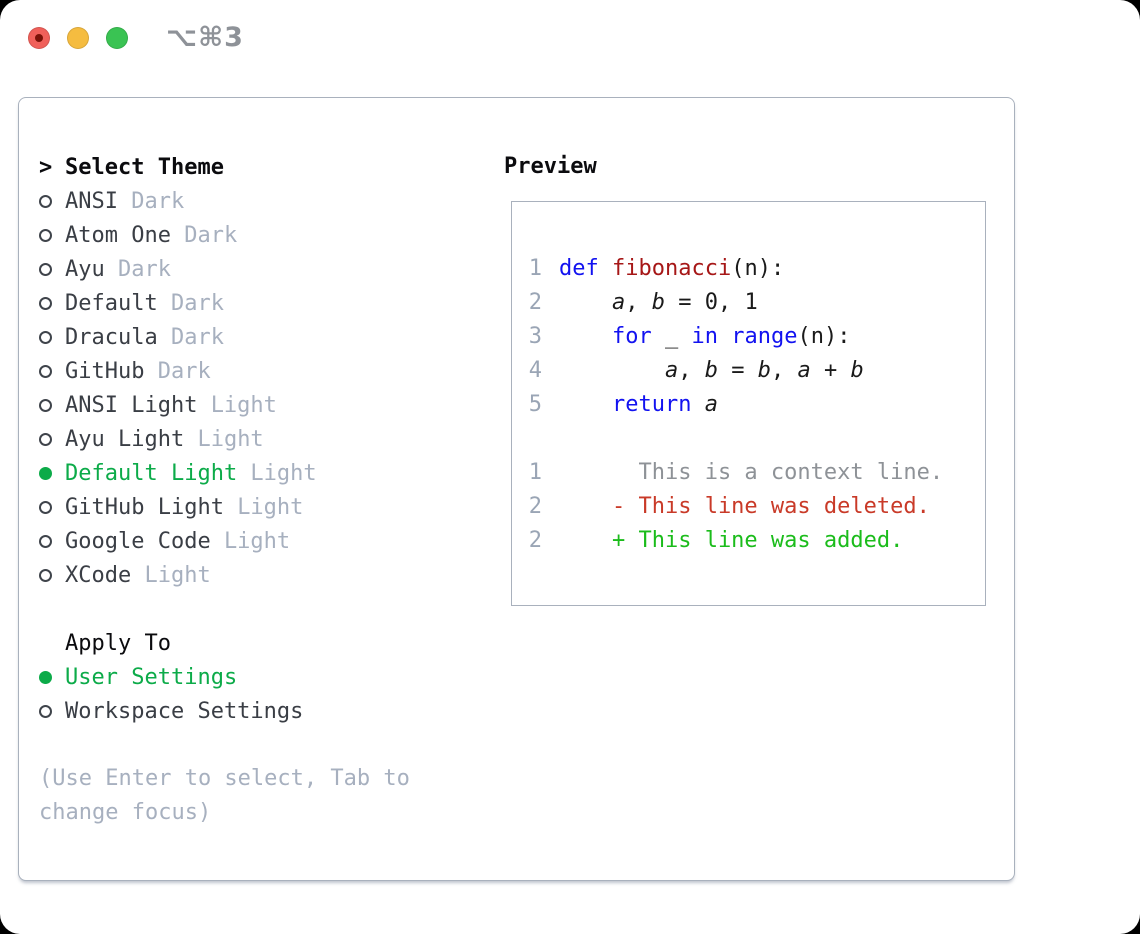  I want to click on apply-option-label: Workspace Settings, so click(184, 711).